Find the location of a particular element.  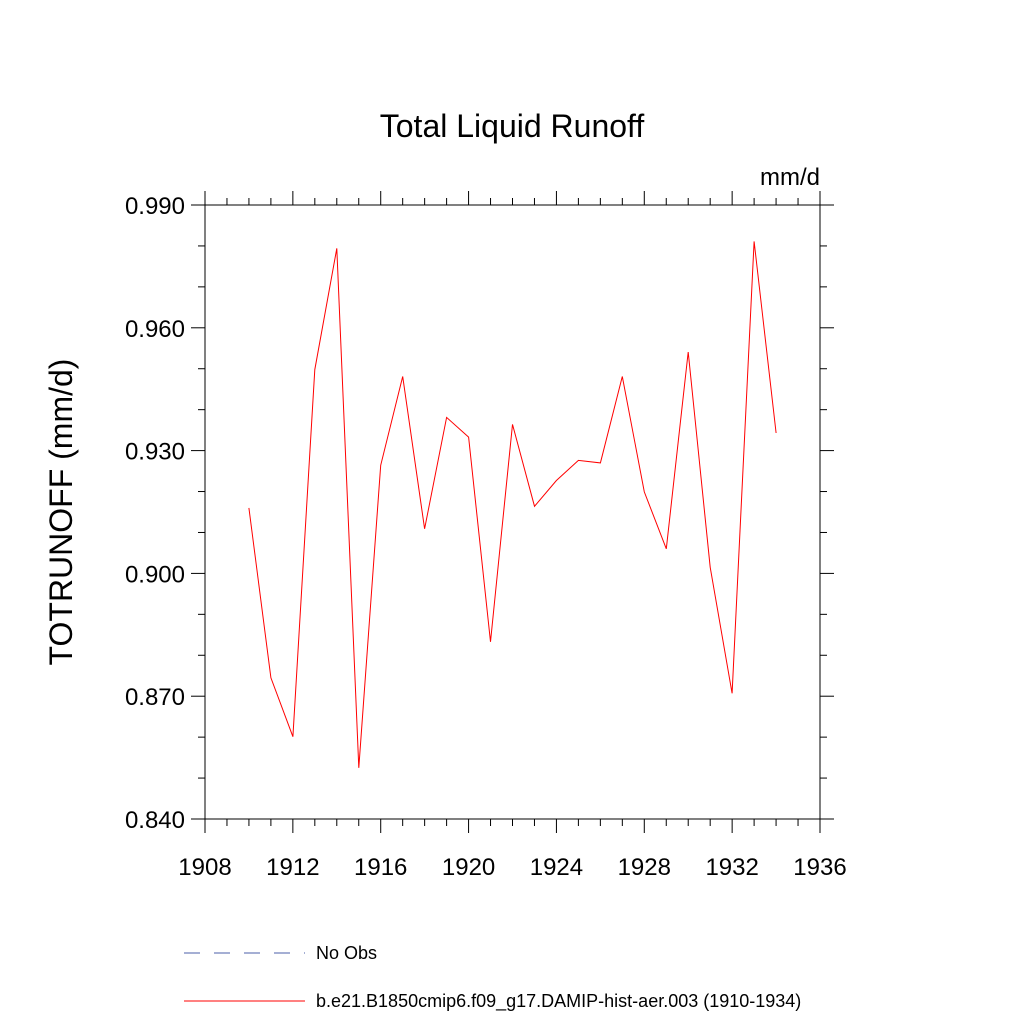

y-tick-label: 0.870 is located at coordinates (155, 697).